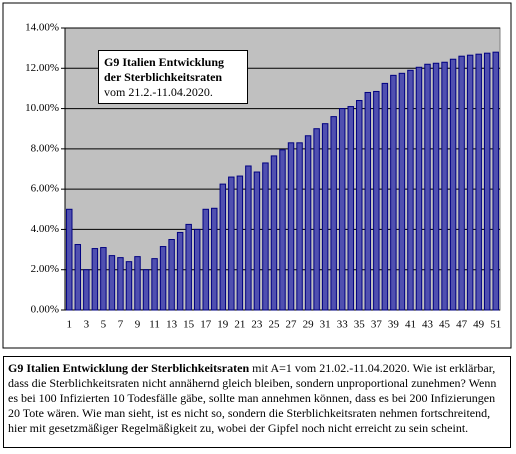 The height and width of the screenshot is (454, 516). I want to click on y-tick-label: 8.00%, so click(45, 148).